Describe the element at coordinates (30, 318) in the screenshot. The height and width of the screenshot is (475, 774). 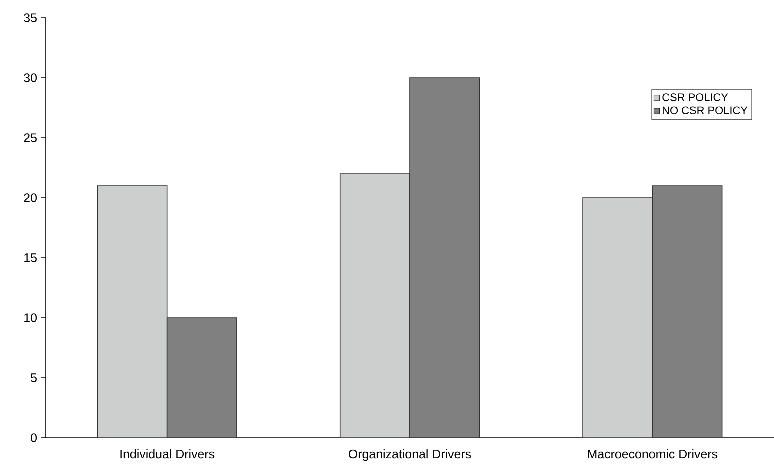
I see `y-tick-label: 10` at that location.